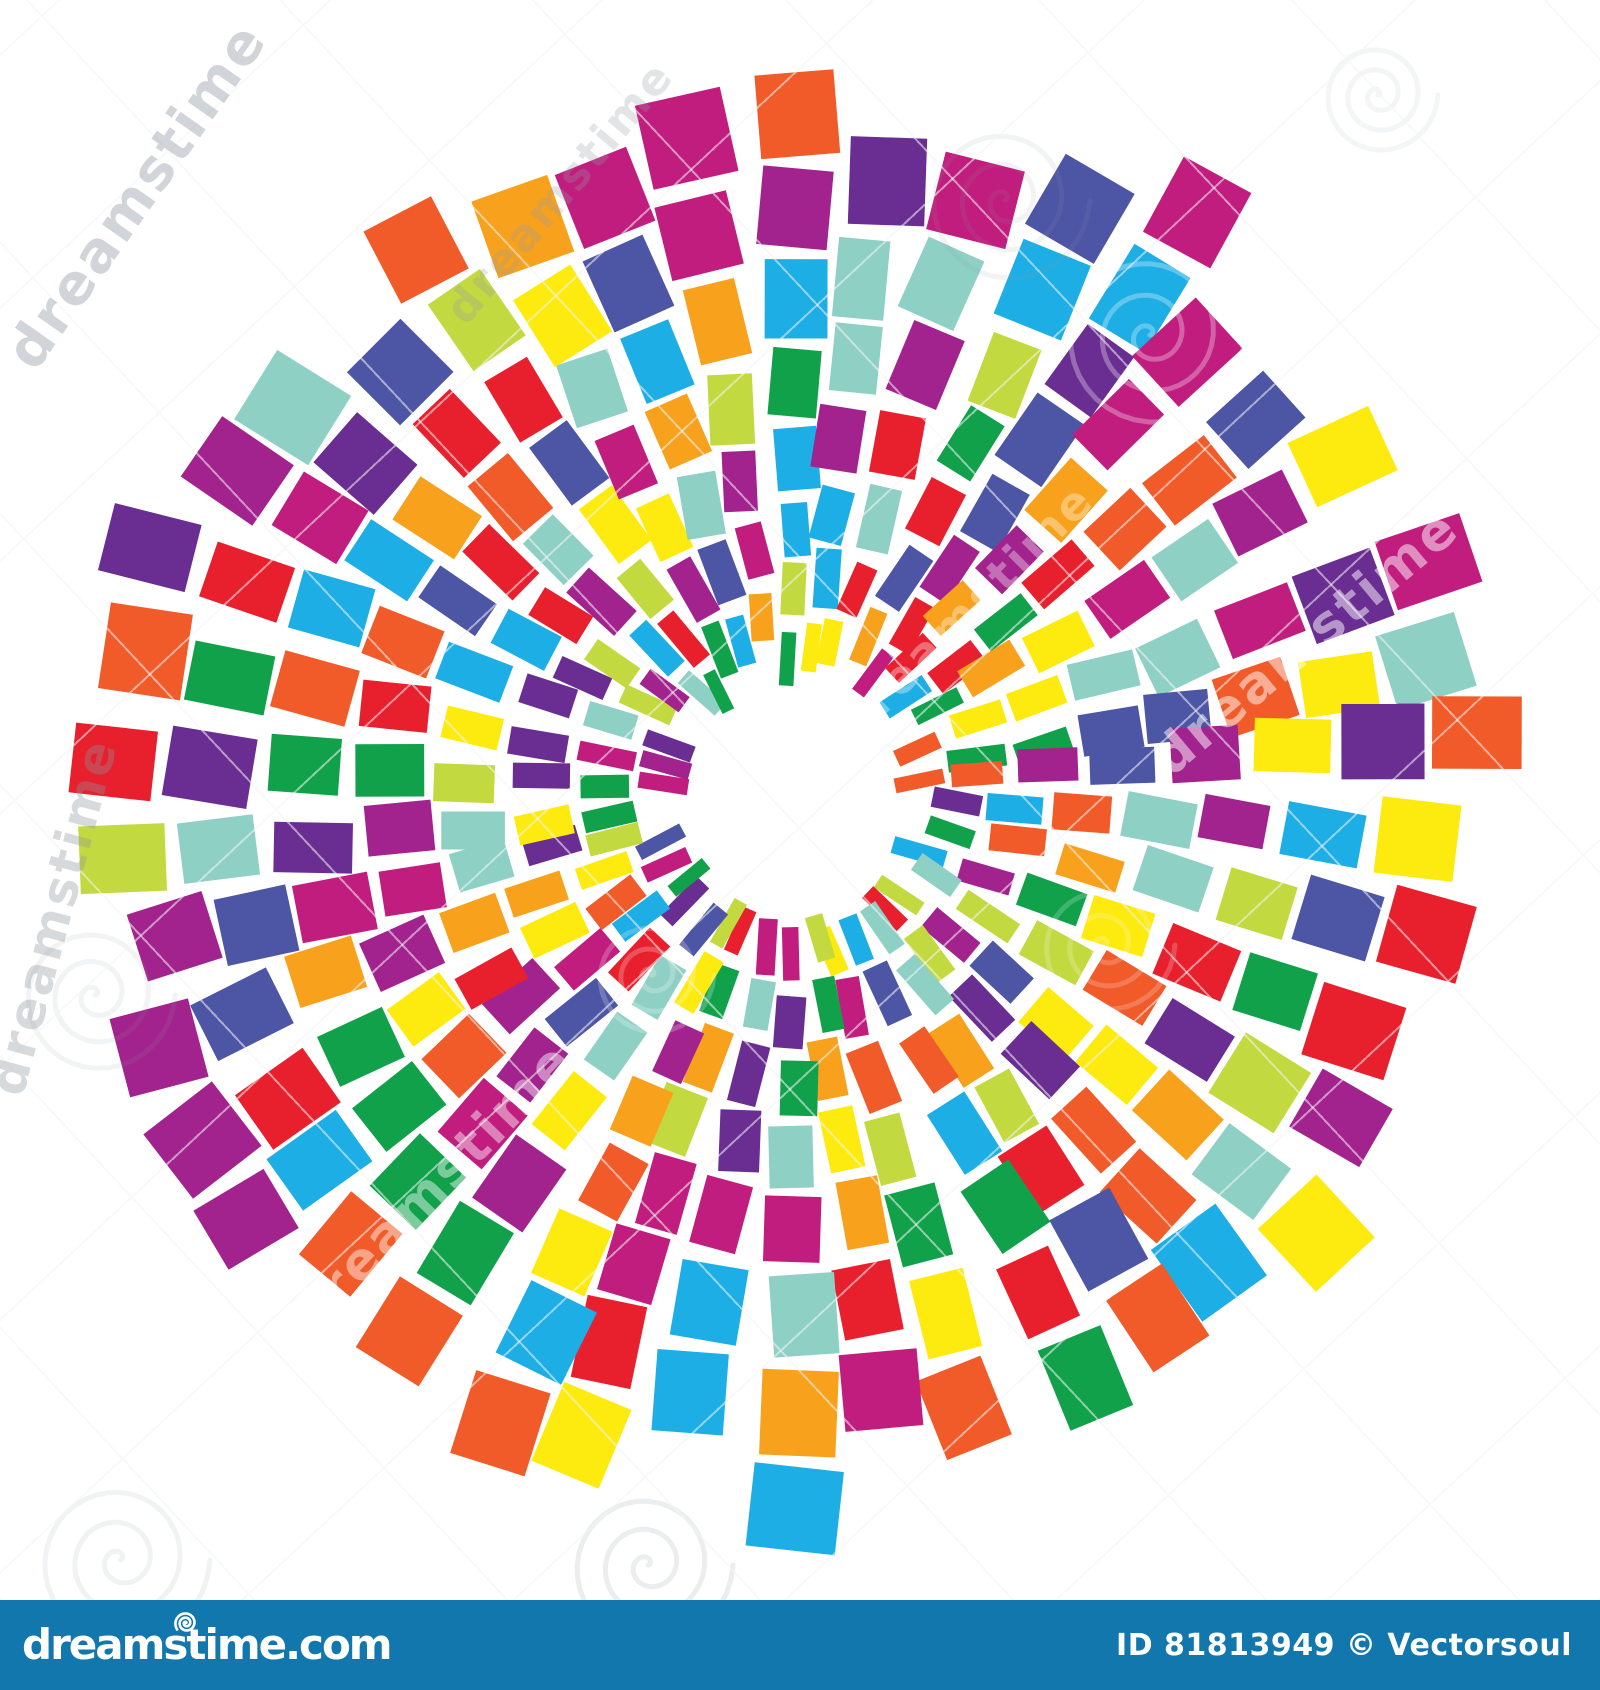  What do you see at coordinates (207, 1644) in the screenshot?
I see `logo-text: dreamstime.com` at bounding box center [207, 1644].